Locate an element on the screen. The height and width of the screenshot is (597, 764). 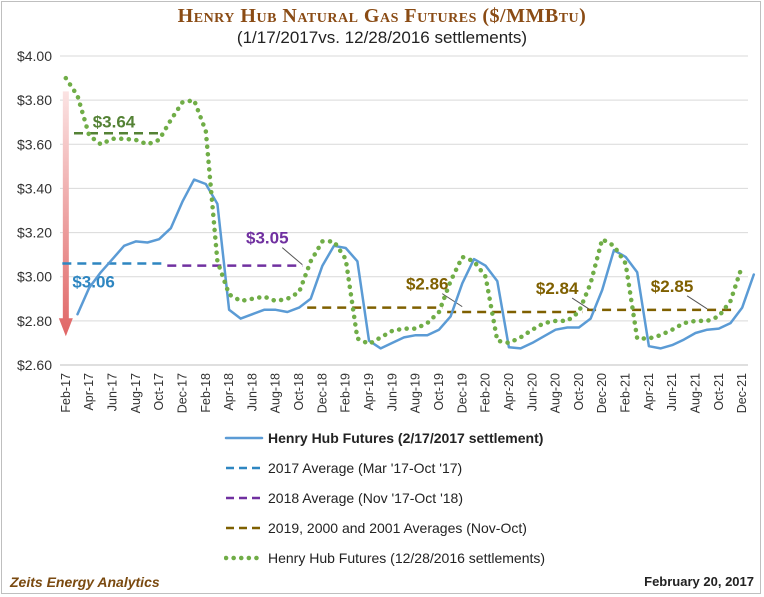
y-tick-label: $2.60 is located at coordinates (34, 365).